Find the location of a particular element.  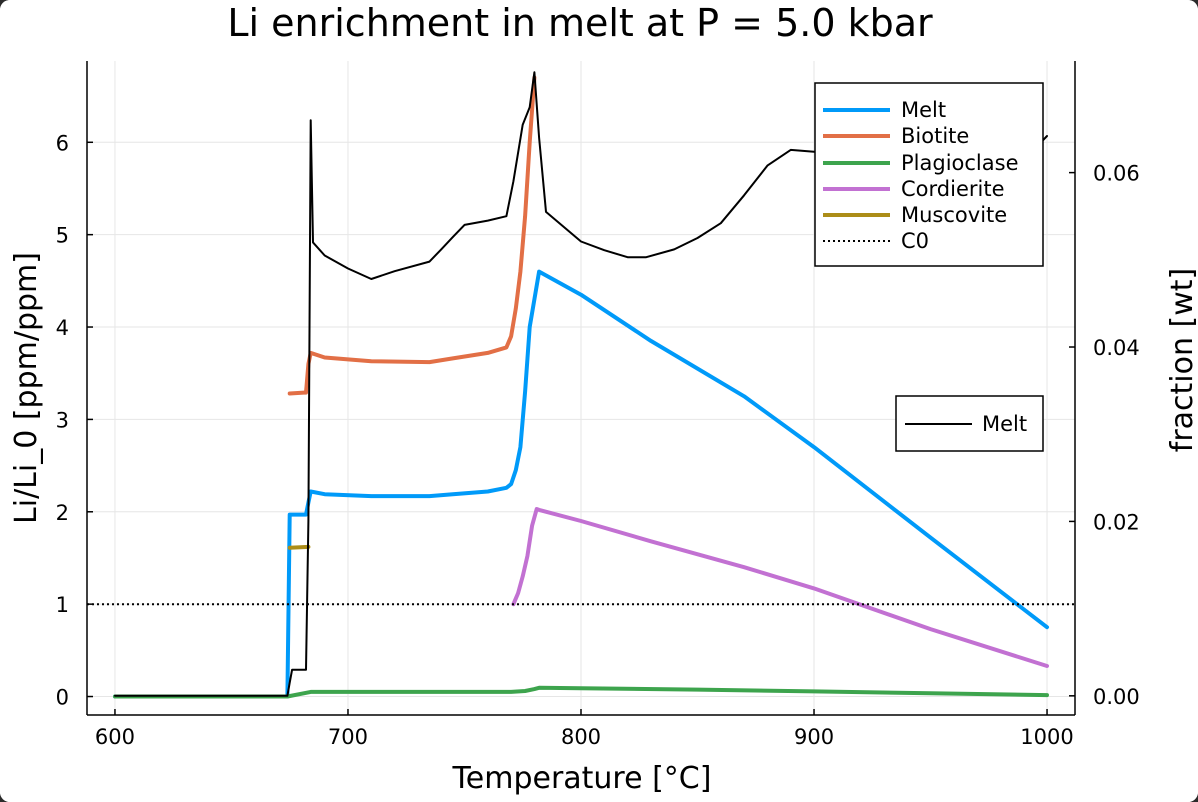

legend-label-melt: Melt is located at coordinates (923, 110).